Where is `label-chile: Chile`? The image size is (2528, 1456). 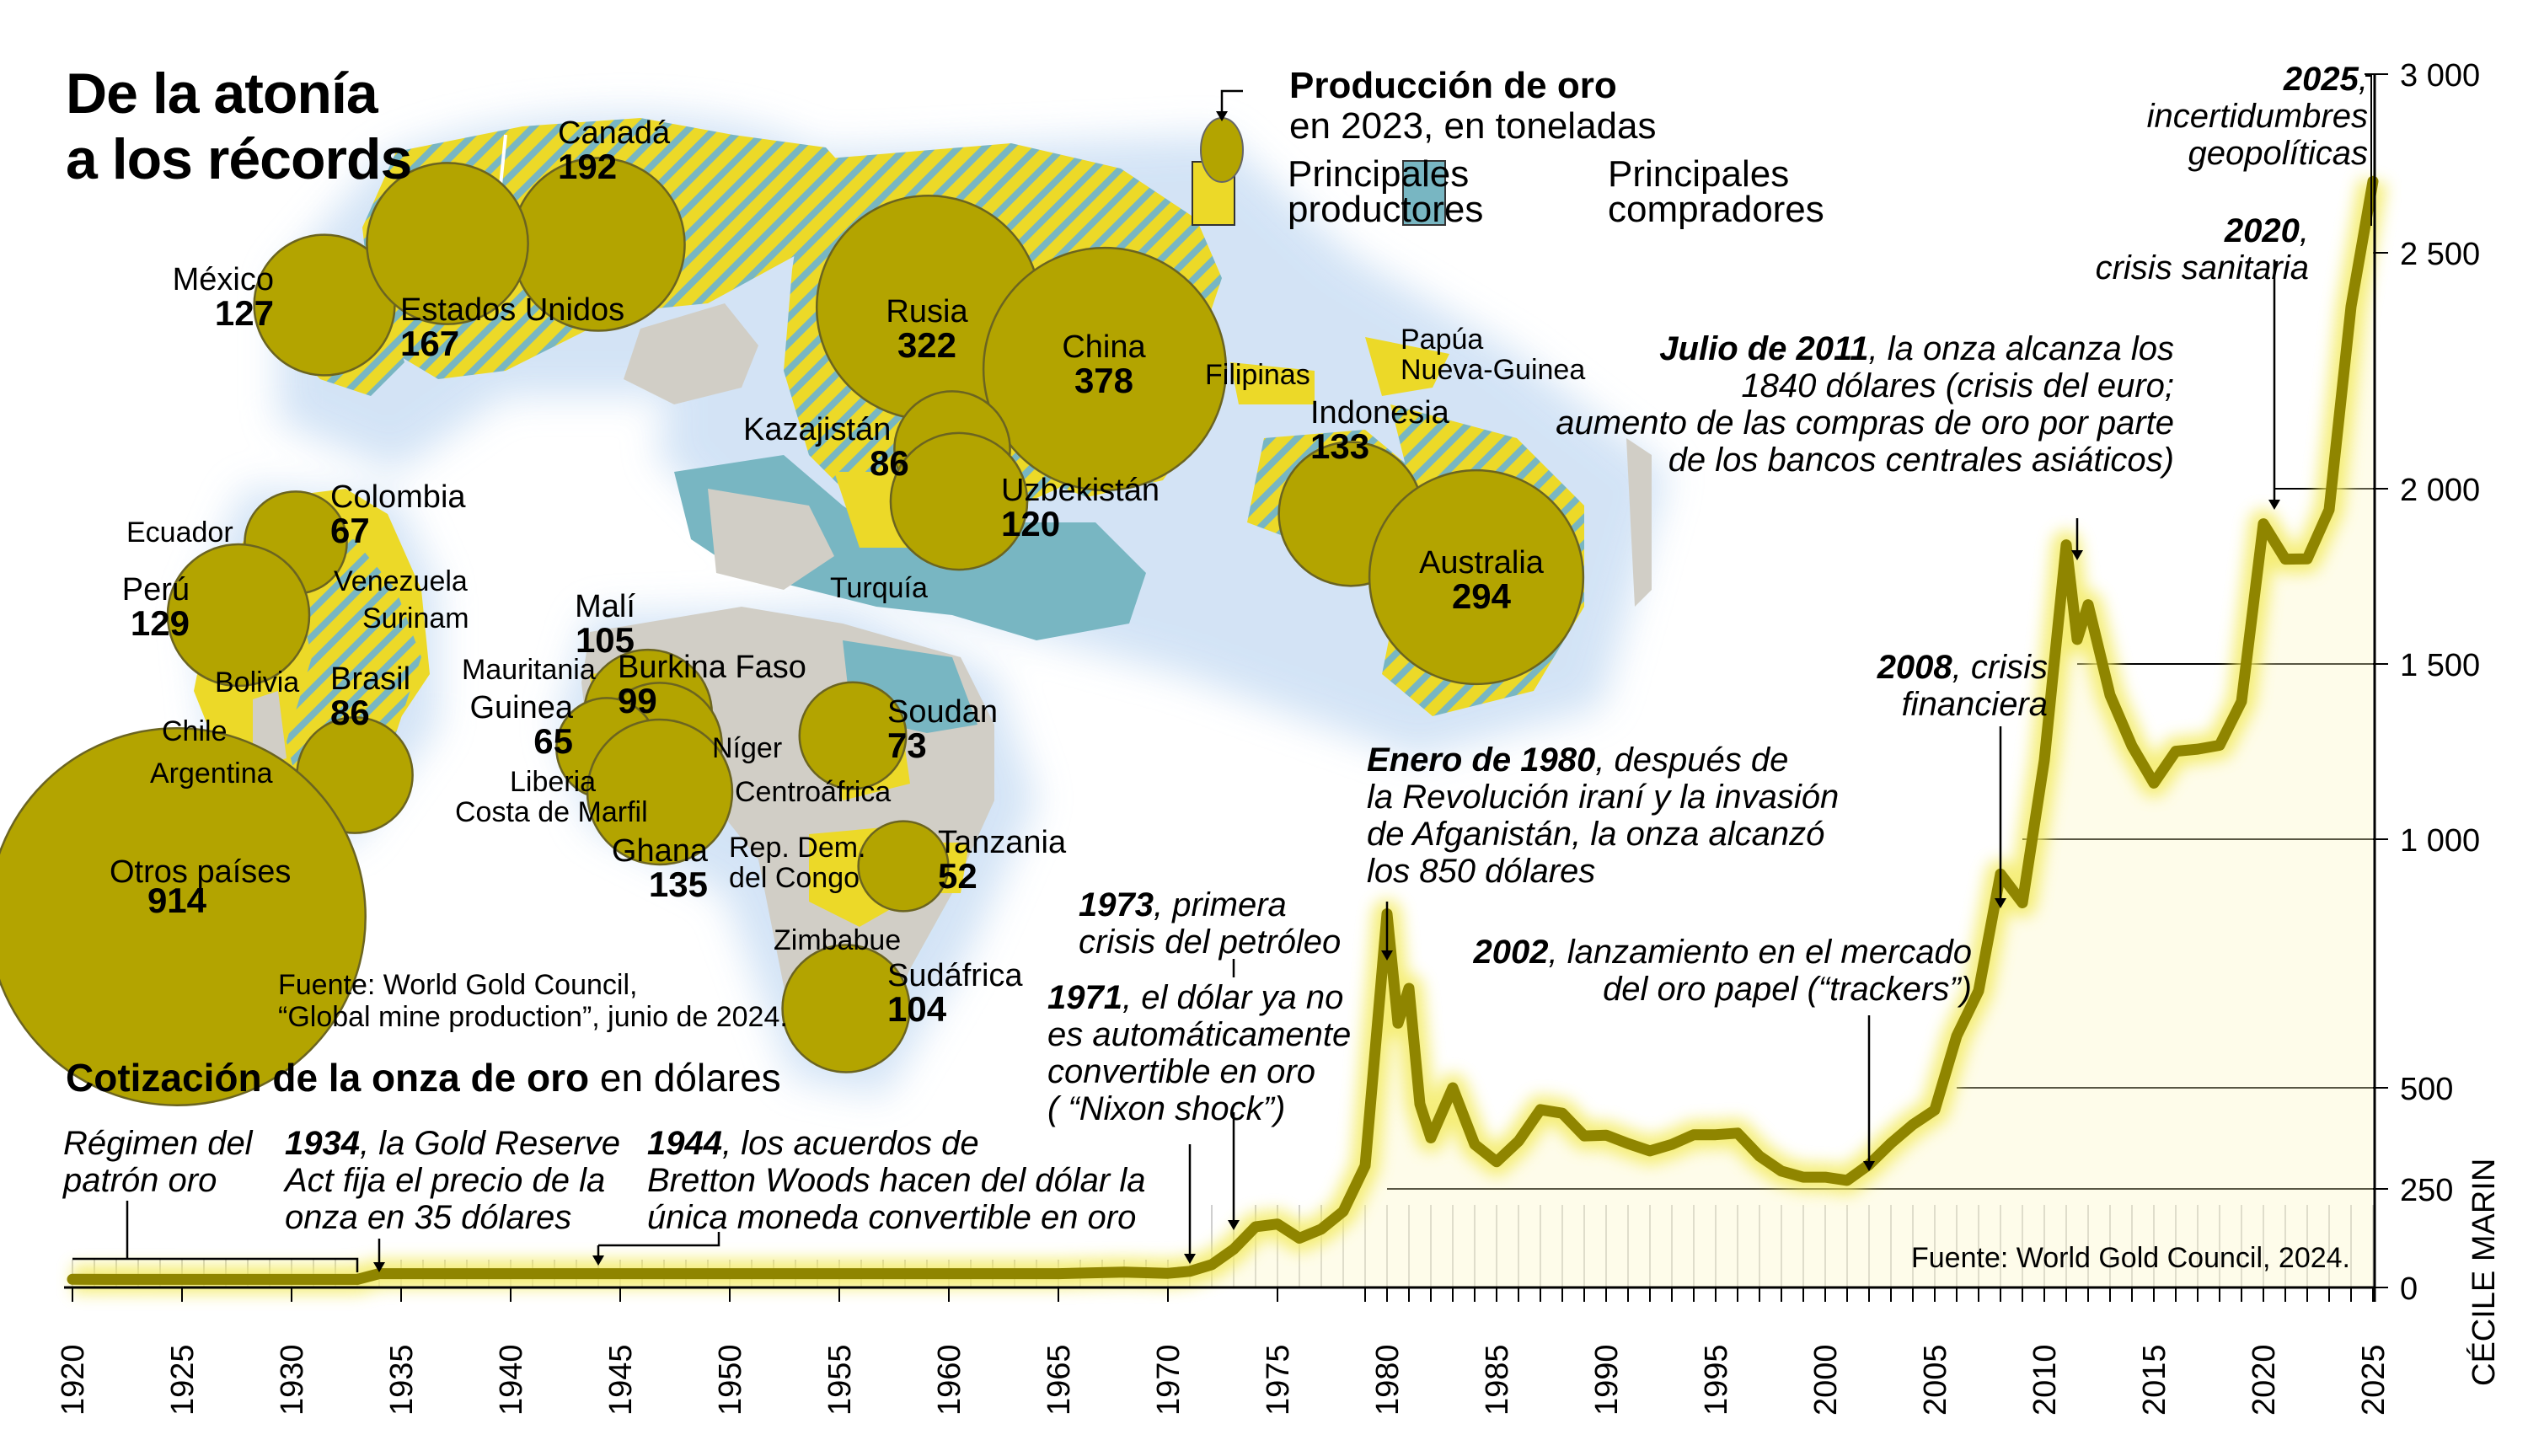
label-chile: Chile is located at coordinates (195, 731).